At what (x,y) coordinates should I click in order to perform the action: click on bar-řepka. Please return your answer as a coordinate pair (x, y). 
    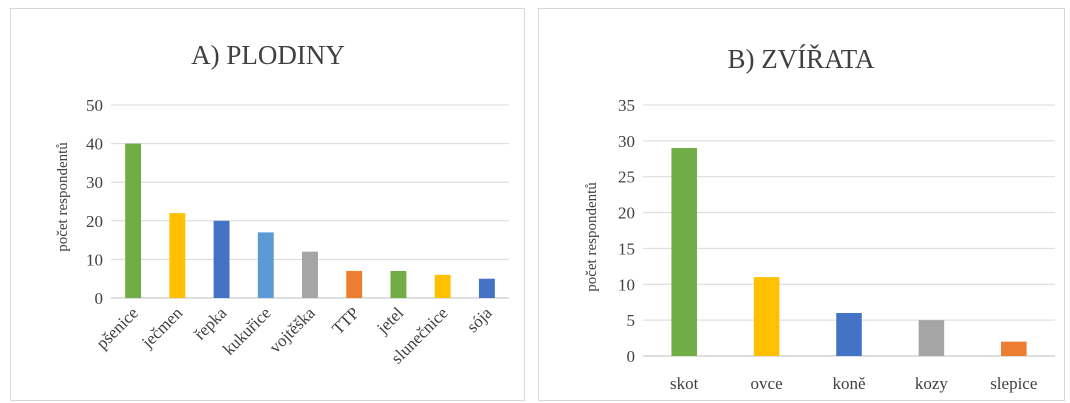
    Looking at the image, I should click on (221, 259).